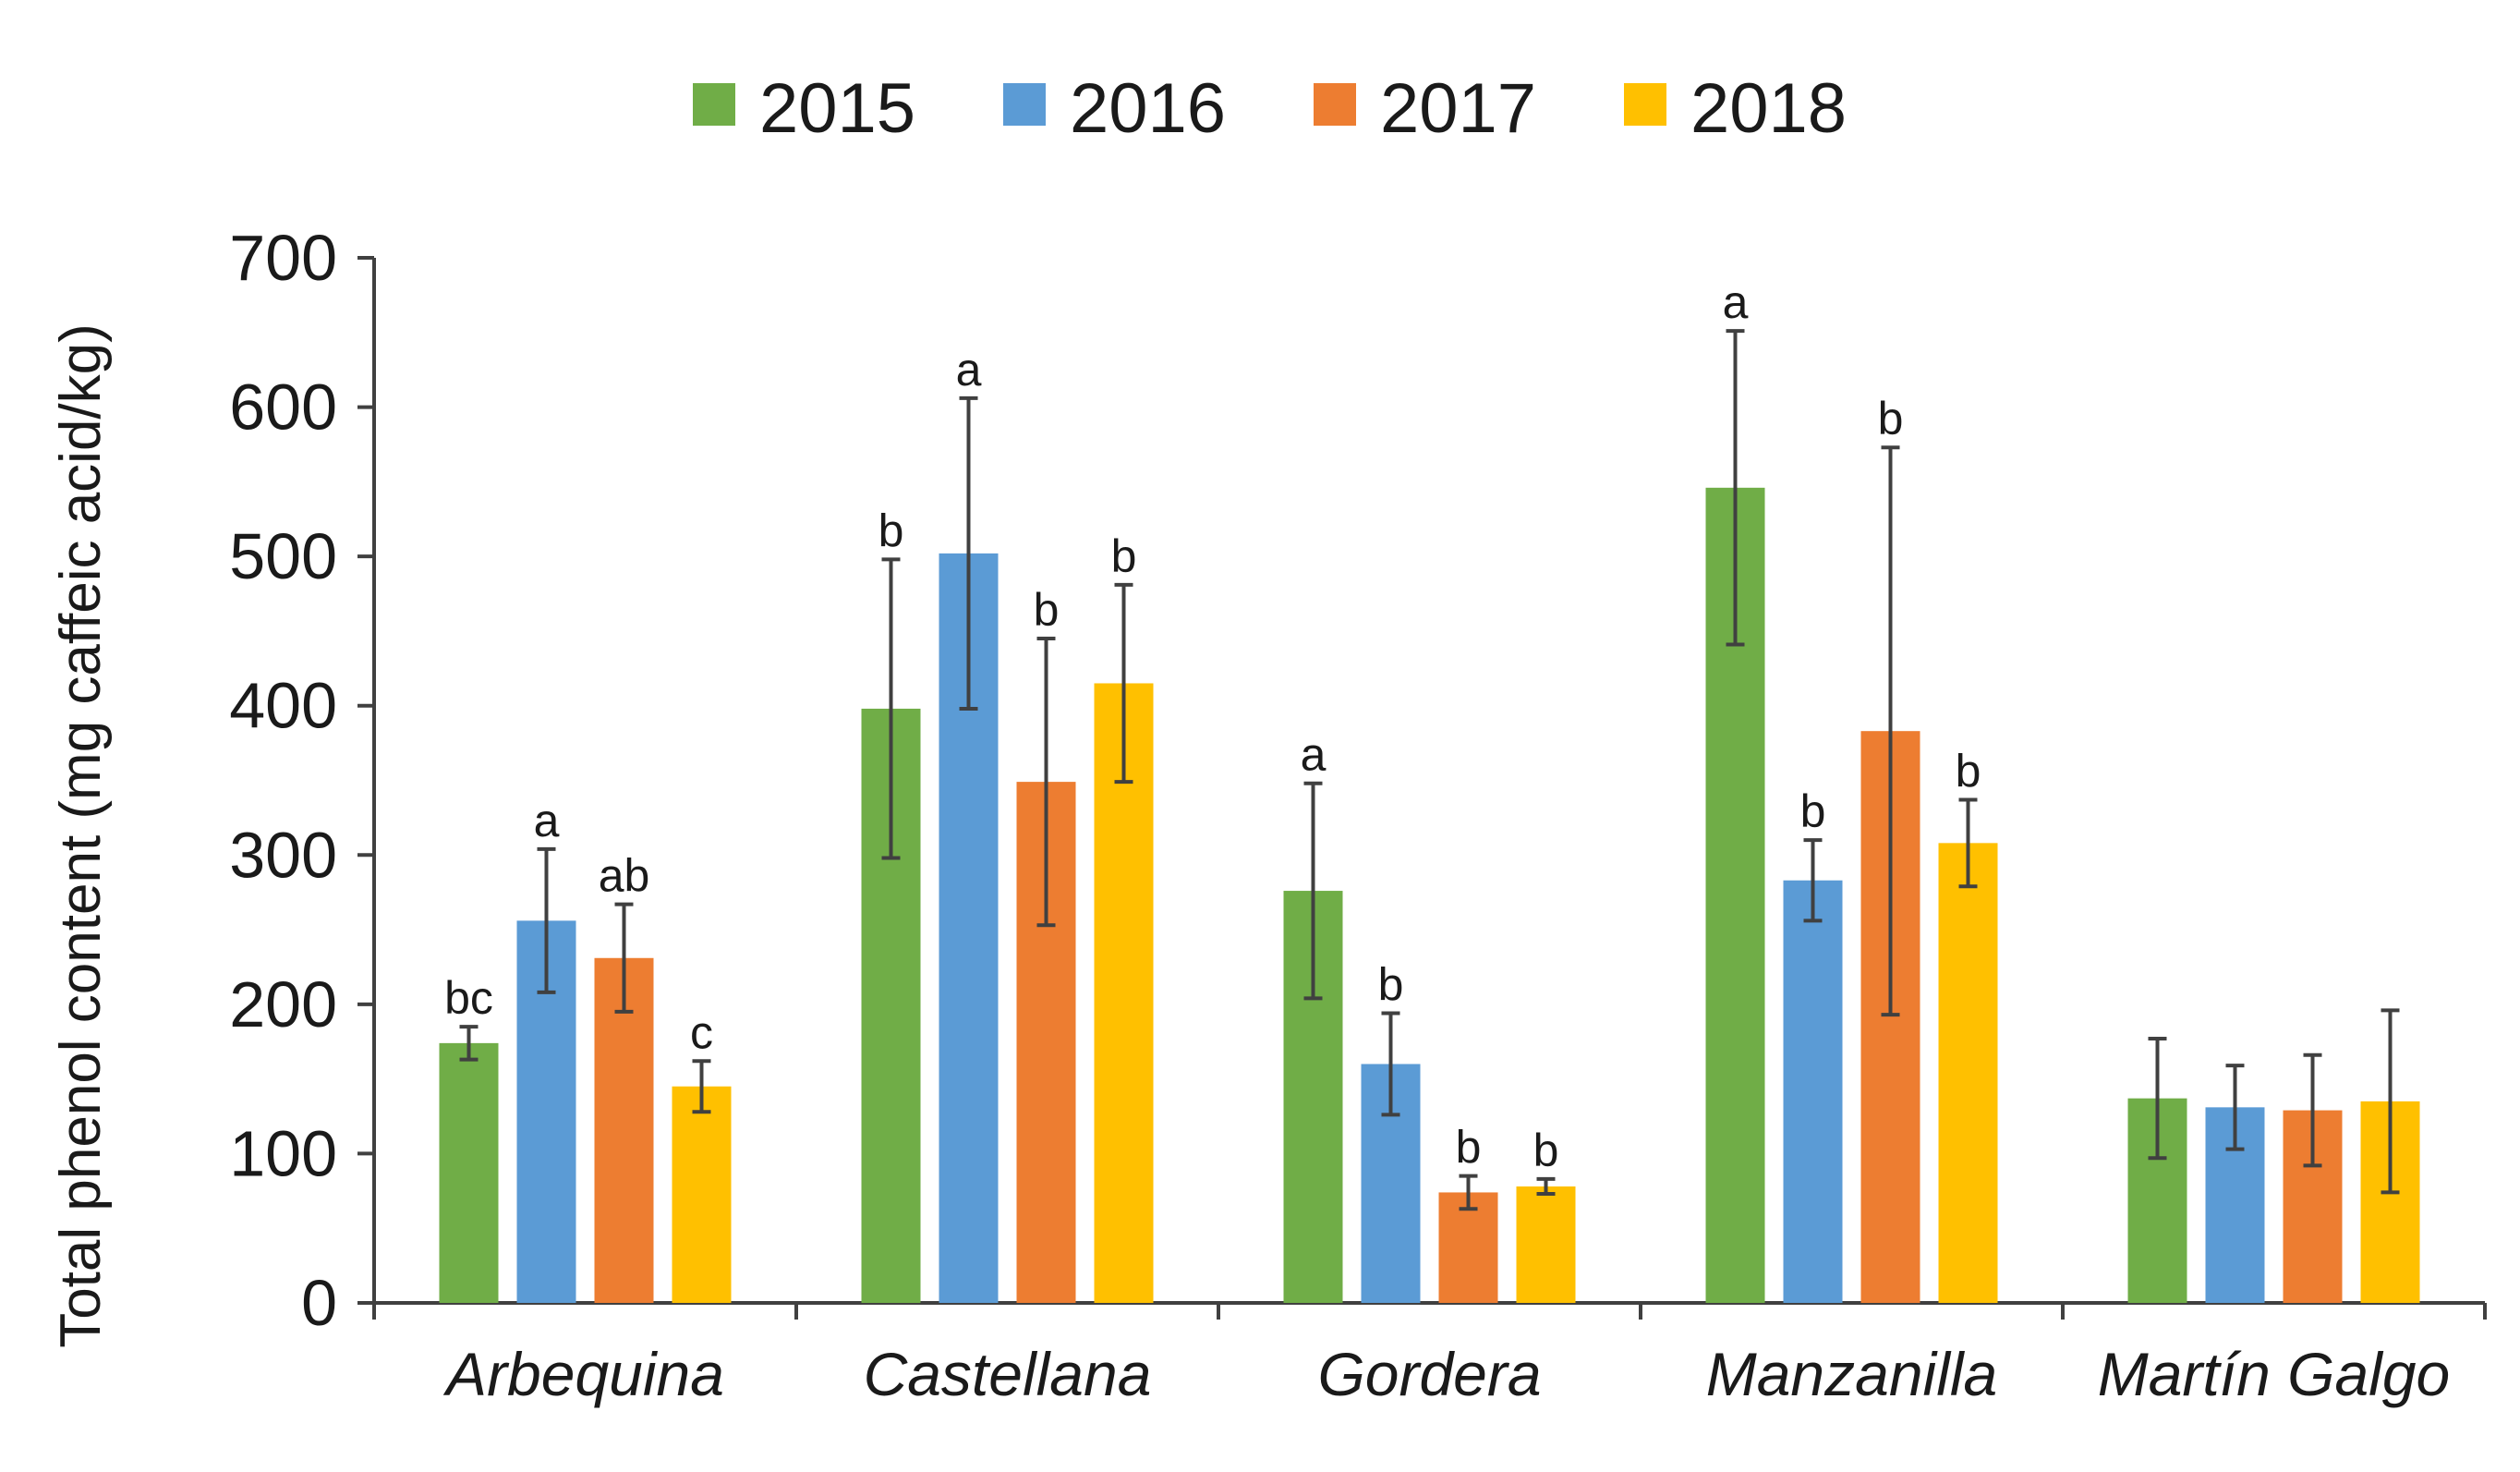 The height and width of the screenshot is (1472, 2520). Describe the element at coordinates (283, 1153) in the screenshot. I see `y-tick-label: 100` at that location.